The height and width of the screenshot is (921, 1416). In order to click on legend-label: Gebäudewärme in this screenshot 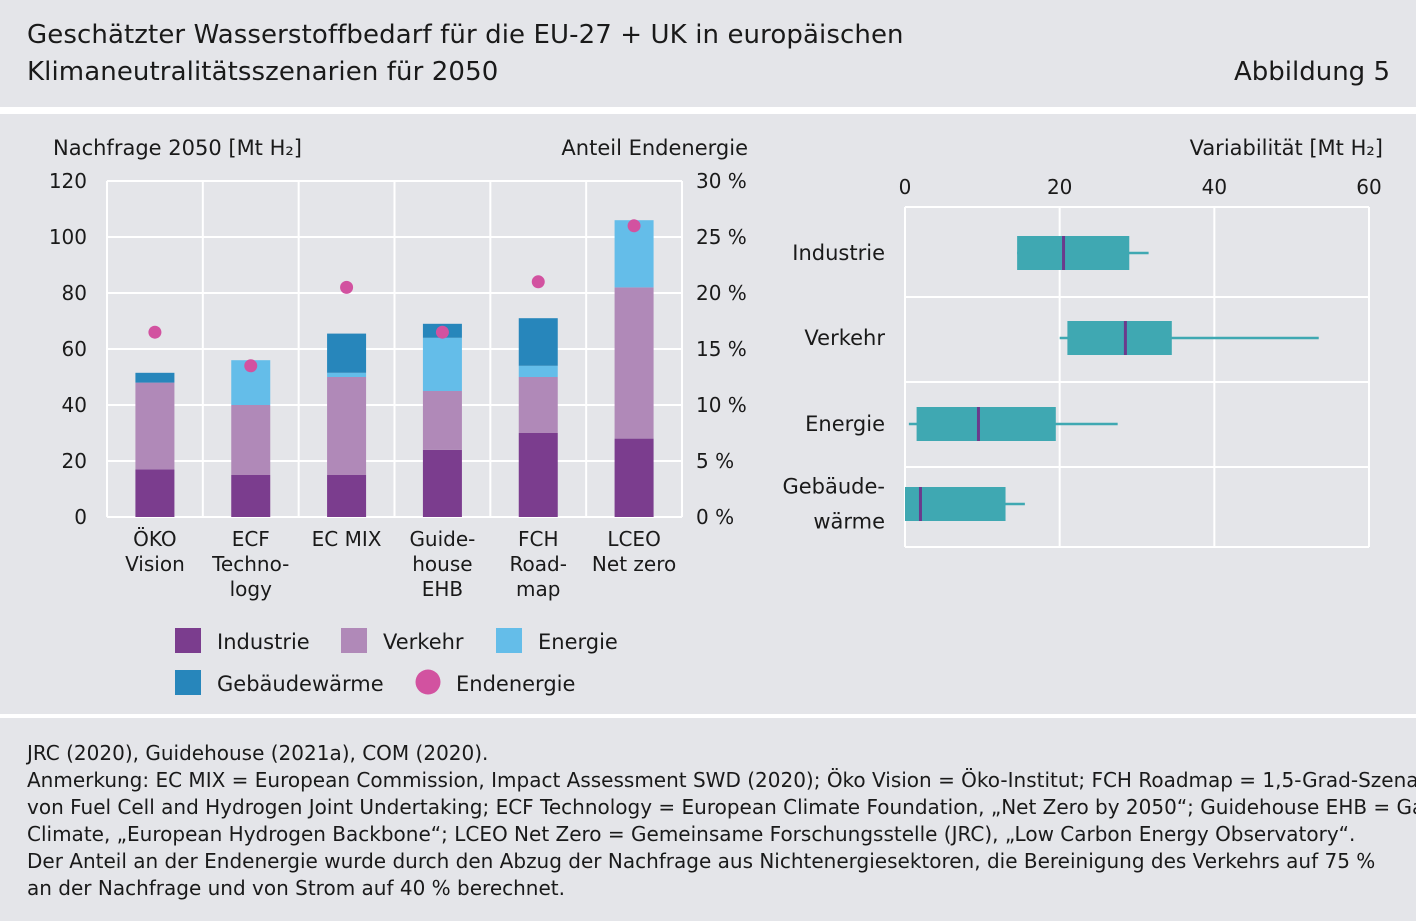, I will do `click(300, 684)`.